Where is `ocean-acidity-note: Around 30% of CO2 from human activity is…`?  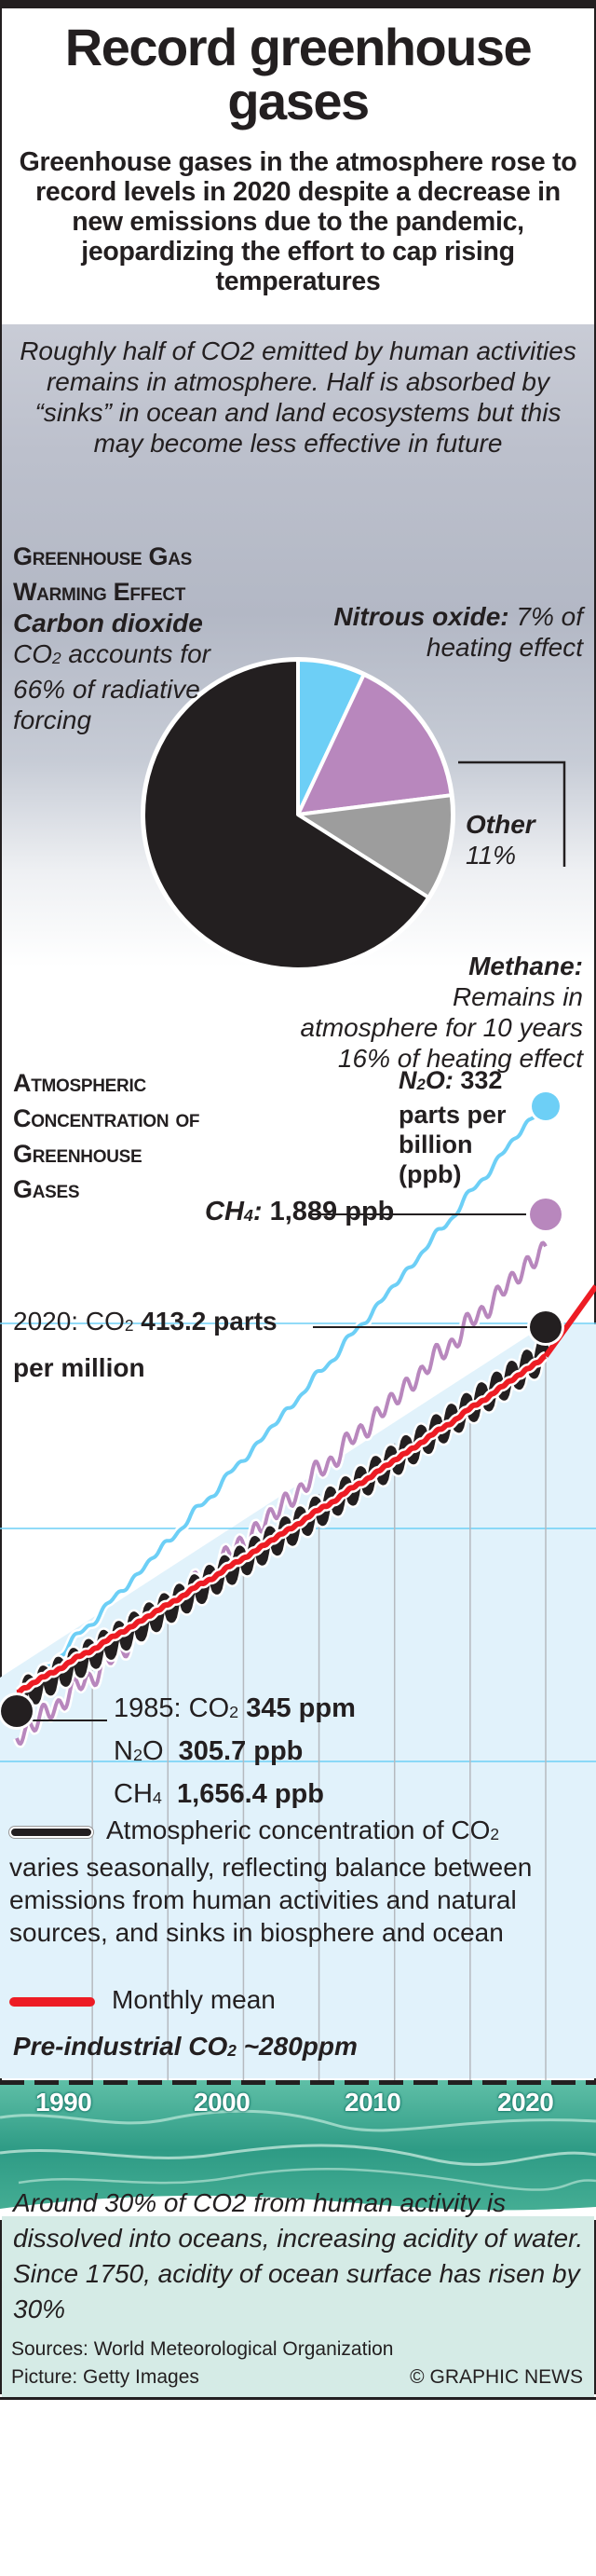 ocean-acidity-note: Around 30% of CO2 from human activity is… is located at coordinates (298, 2255).